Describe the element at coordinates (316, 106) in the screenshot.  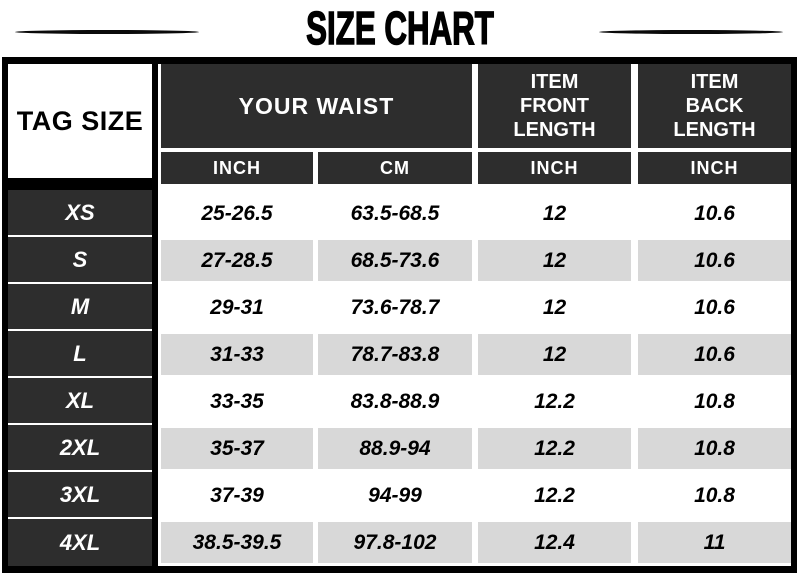
I see `waist-header-cell: YOUR WAIST` at that location.